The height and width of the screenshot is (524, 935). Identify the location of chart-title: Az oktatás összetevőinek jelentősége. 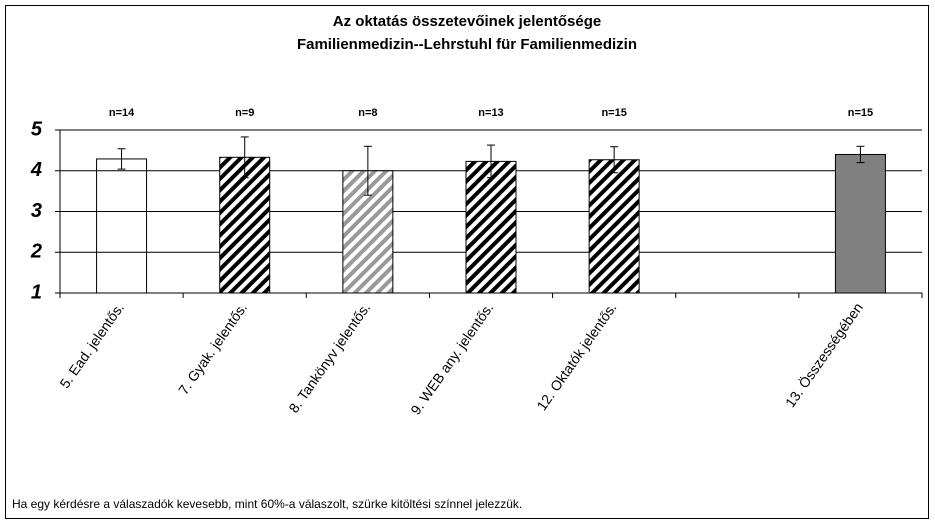
(467, 21).